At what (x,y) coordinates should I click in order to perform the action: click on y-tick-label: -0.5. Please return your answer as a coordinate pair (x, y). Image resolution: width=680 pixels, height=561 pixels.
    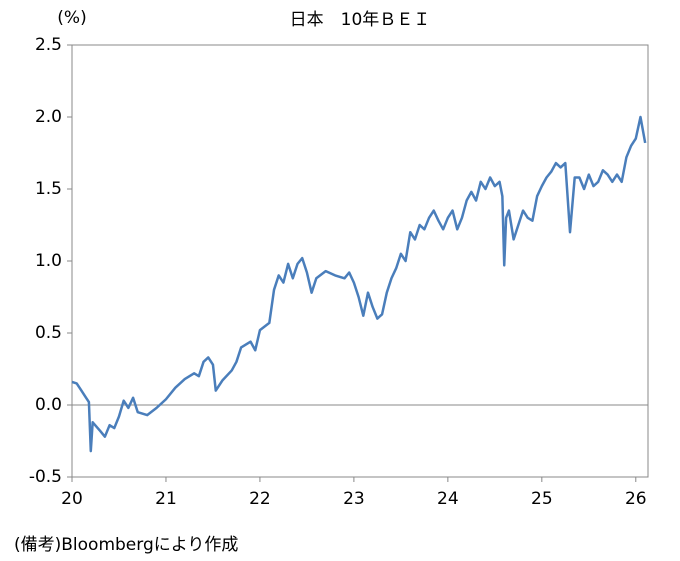
    Looking at the image, I should click on (45, 477).